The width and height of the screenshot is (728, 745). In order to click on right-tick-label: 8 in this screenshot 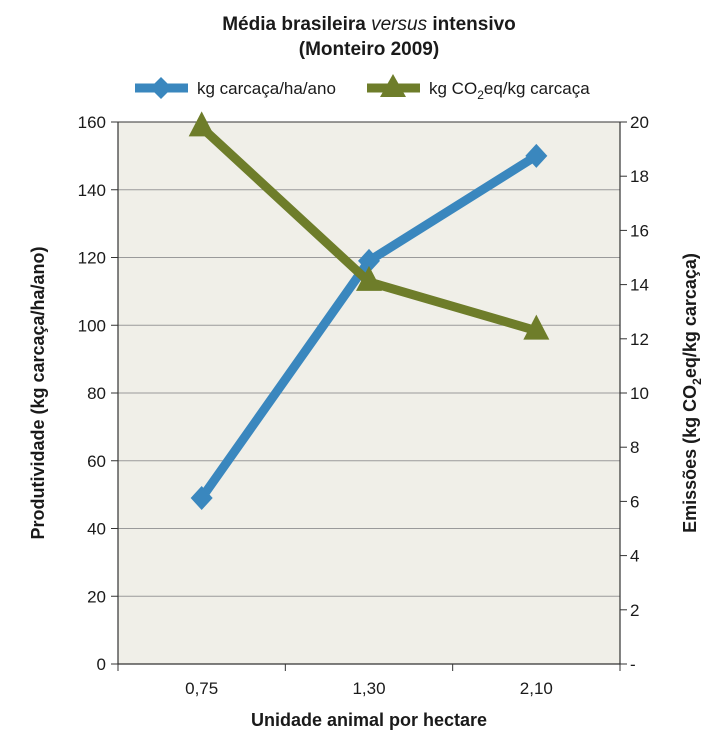, I will do `click(634, 447)`.